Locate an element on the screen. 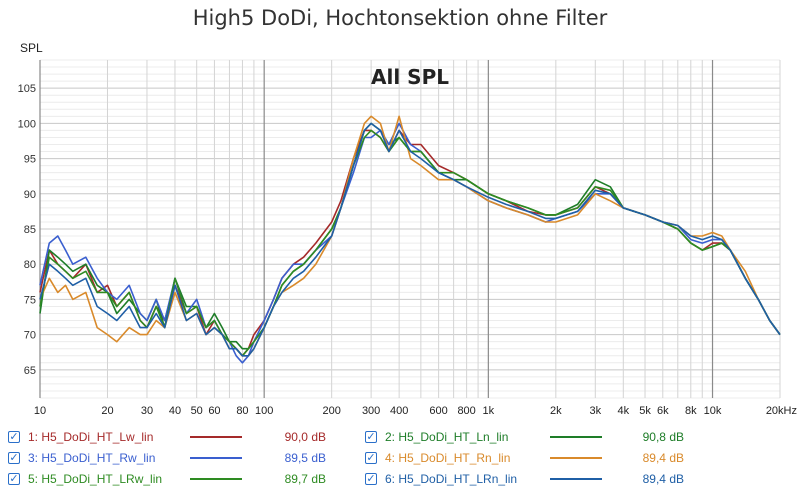 This screenshot has width=800, height=491. x-tick-label: 5k is located at coordinates (645, 411).